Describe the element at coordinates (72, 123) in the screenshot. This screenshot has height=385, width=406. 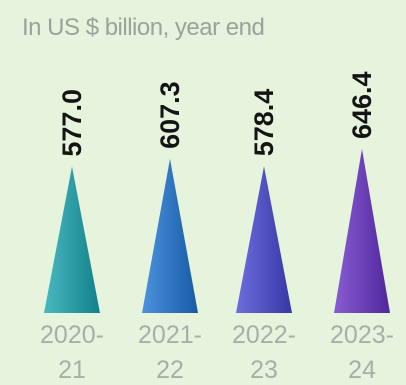
I see `value-label-0: 577.0` at that location.